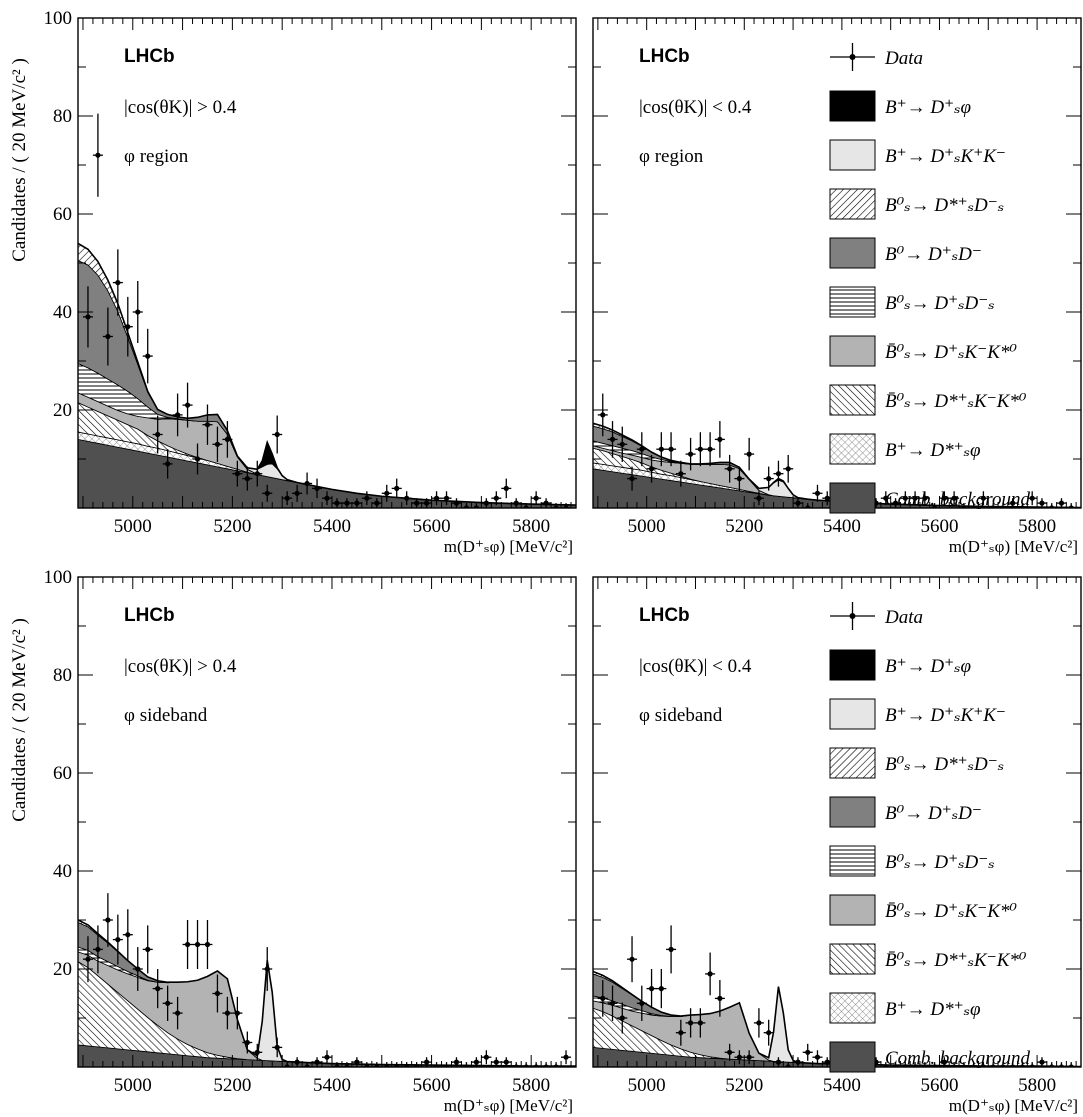 Image resolution: width=1083 pixels, height=1117 pixels. I want to click on legend-entry-bsbar_dskkst: B̄⁰ₛ→ D⁺ₛK⁻K*⁰, so click(923, 910).